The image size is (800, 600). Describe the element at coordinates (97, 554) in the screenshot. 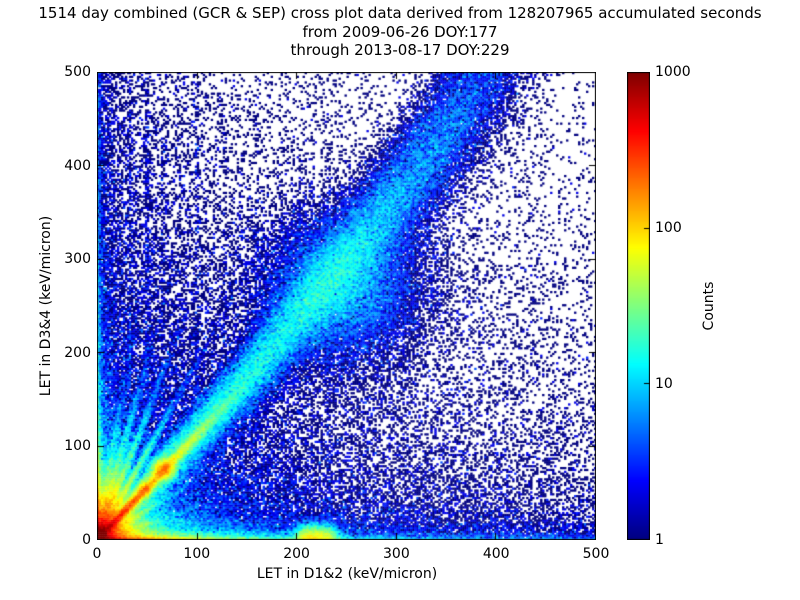

I see `x-tick-label: 0` at that location.